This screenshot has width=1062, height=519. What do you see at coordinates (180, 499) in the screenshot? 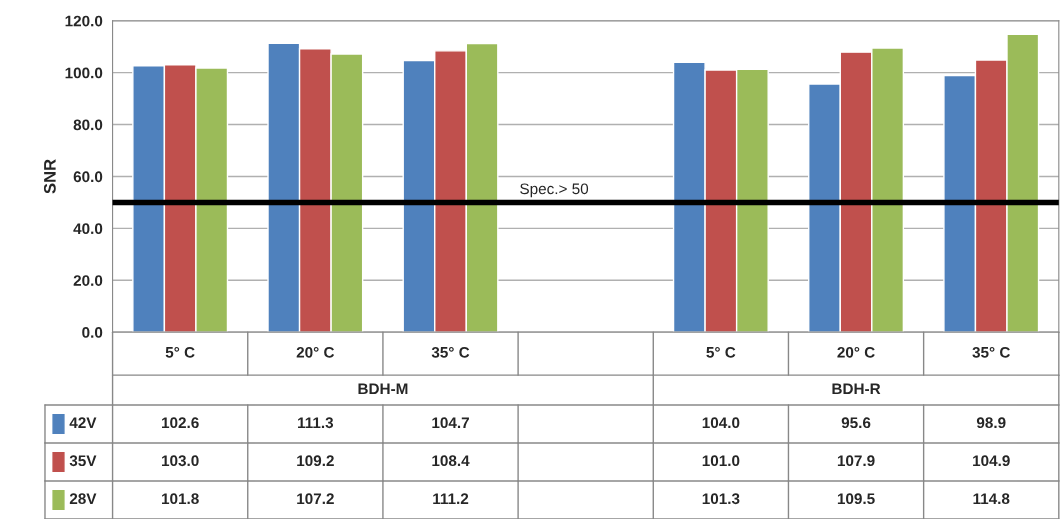
I see `data-label: 101.8` at bounding box center [180, 499].